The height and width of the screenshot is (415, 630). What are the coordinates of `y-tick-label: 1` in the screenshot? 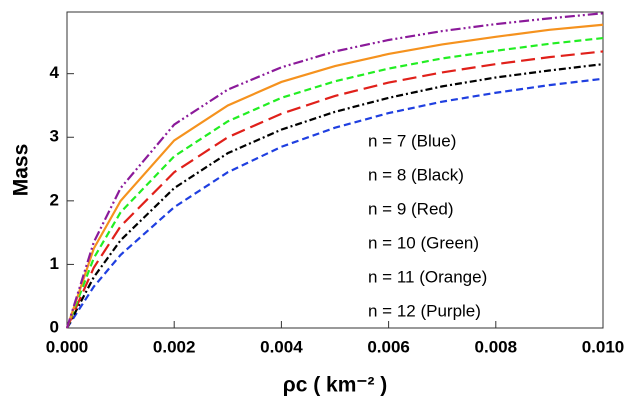 It's located at (54, 263).